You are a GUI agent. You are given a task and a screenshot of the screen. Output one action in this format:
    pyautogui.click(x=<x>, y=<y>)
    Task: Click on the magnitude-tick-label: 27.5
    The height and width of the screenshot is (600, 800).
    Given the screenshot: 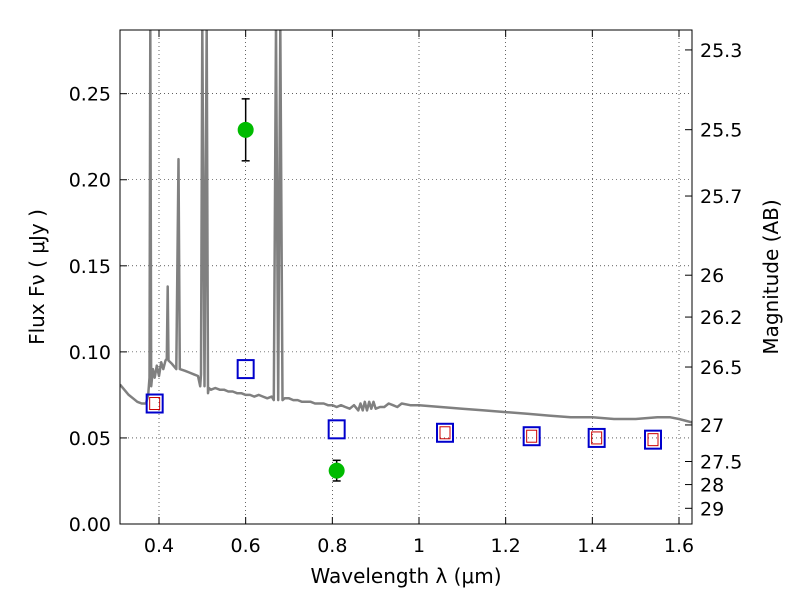 What is the action you would take?
    pyautogui.click(x=721, y=463)
    